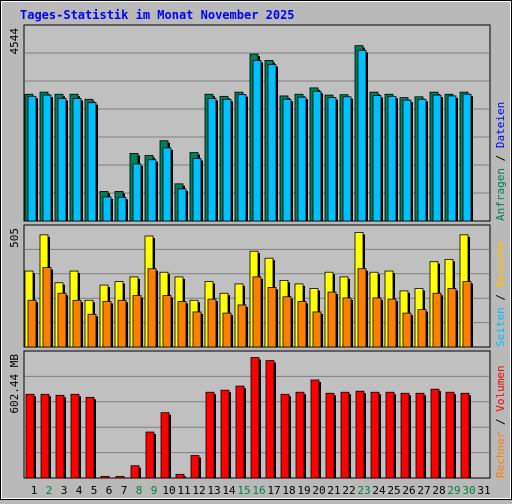 The image size is (512, 504). Describe the element at coordinates (14, 238) in the screenshot. I see `panel2-ymax-label: 505` at that location.